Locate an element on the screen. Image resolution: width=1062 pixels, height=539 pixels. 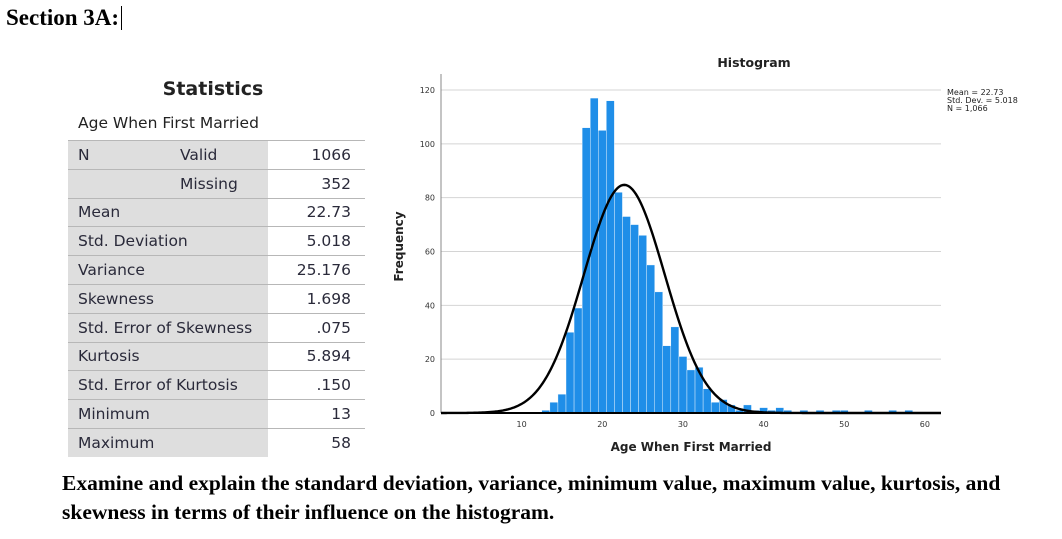
value-kurtosis: 5.894 is located at coordinates (318, 357).